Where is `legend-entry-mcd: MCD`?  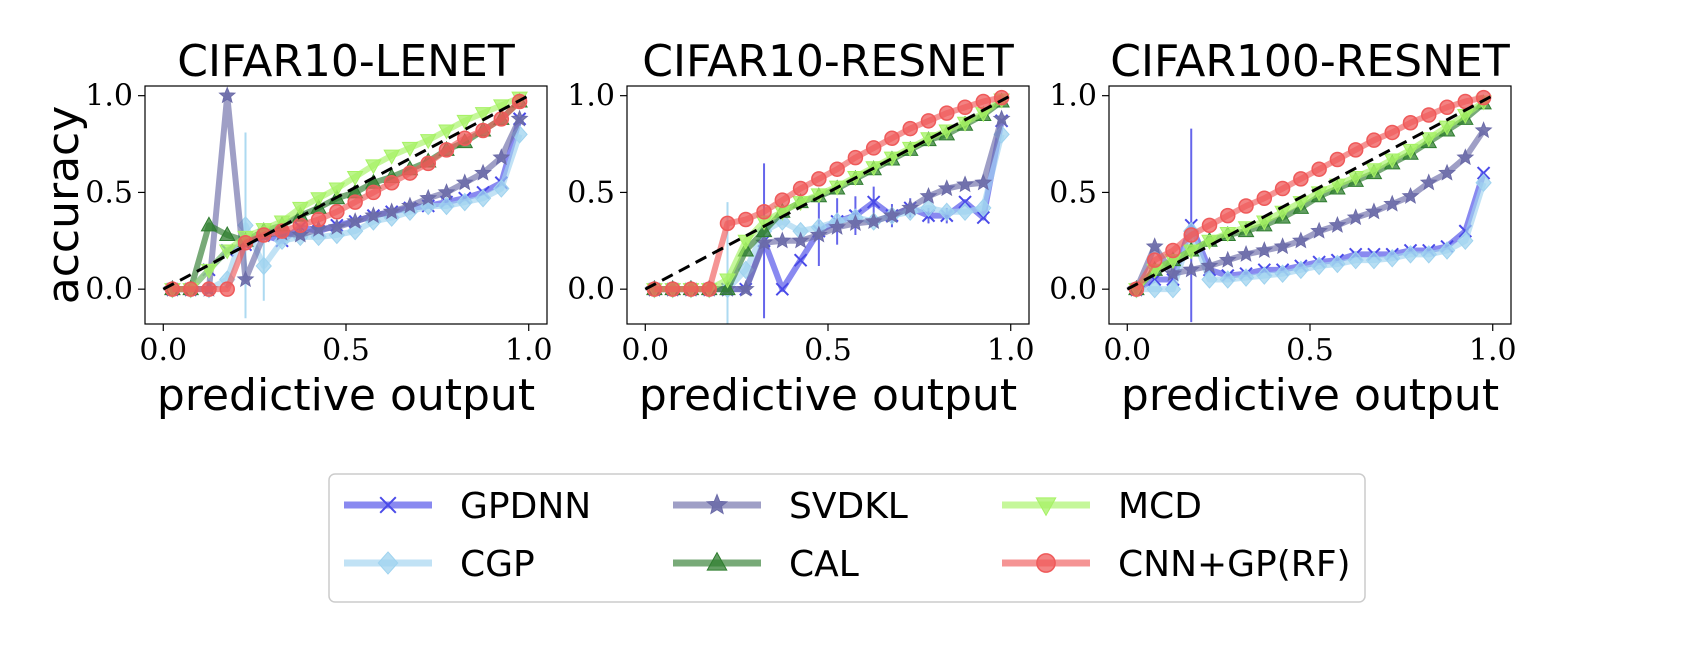
legend-entry-mcd: MCD is located at coordinates (1102, 506).